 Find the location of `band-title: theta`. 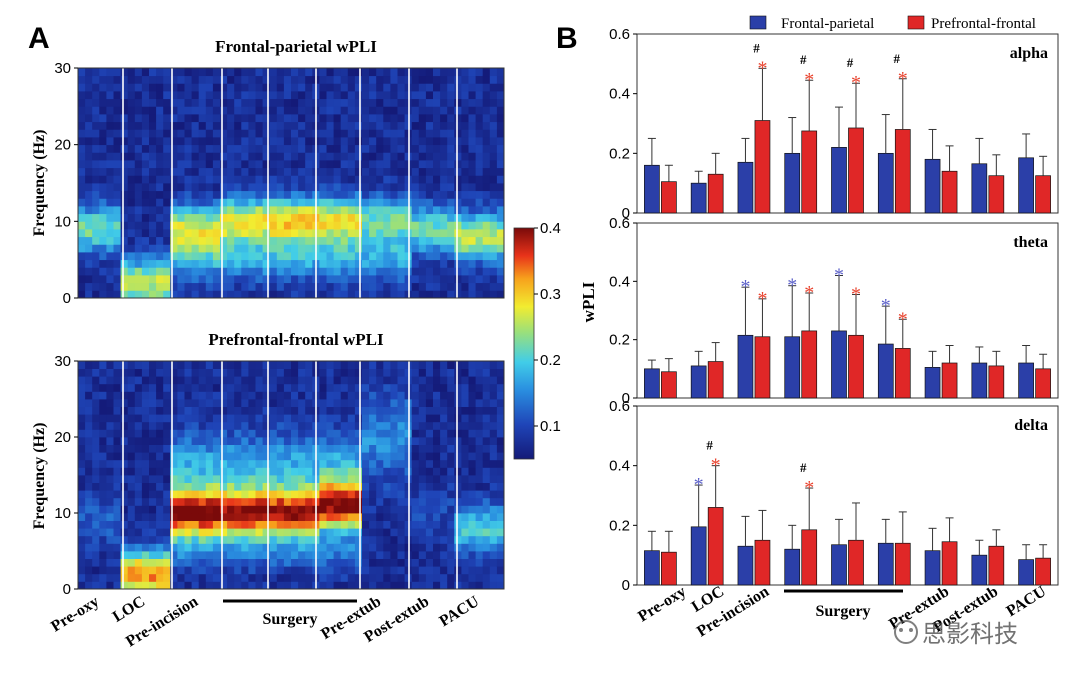

band-title: theta is located at coordinates (1030, 242).